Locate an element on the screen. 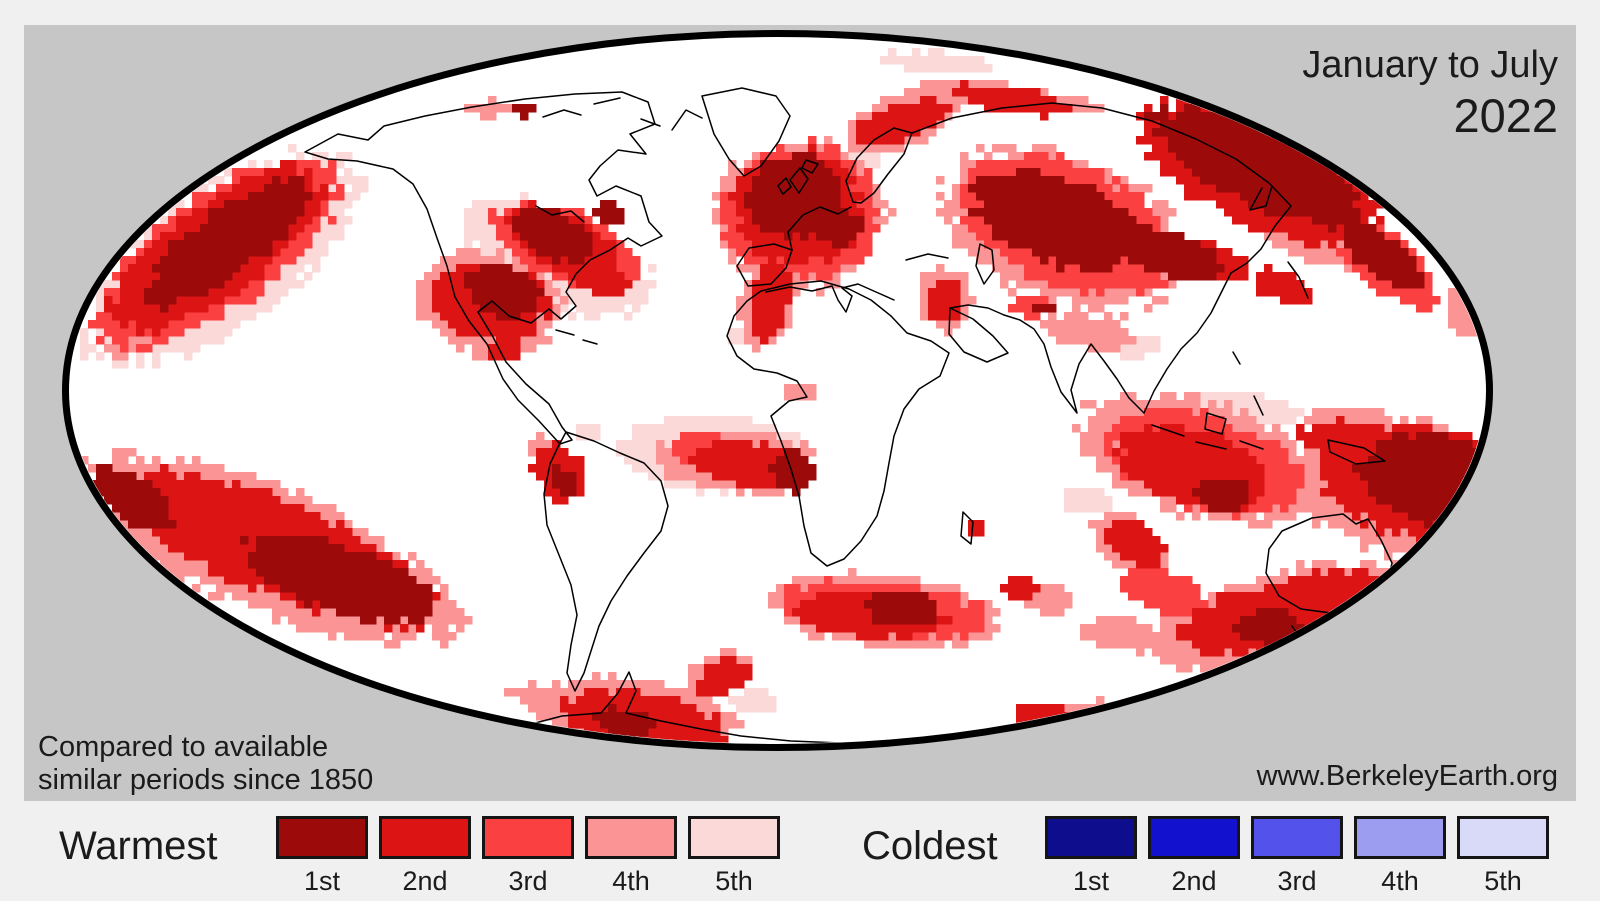 The image size is (1600, 901). warmest-legend-row: 1st 2nd 3rd 4th 5th is located at coordinates (528, 856).